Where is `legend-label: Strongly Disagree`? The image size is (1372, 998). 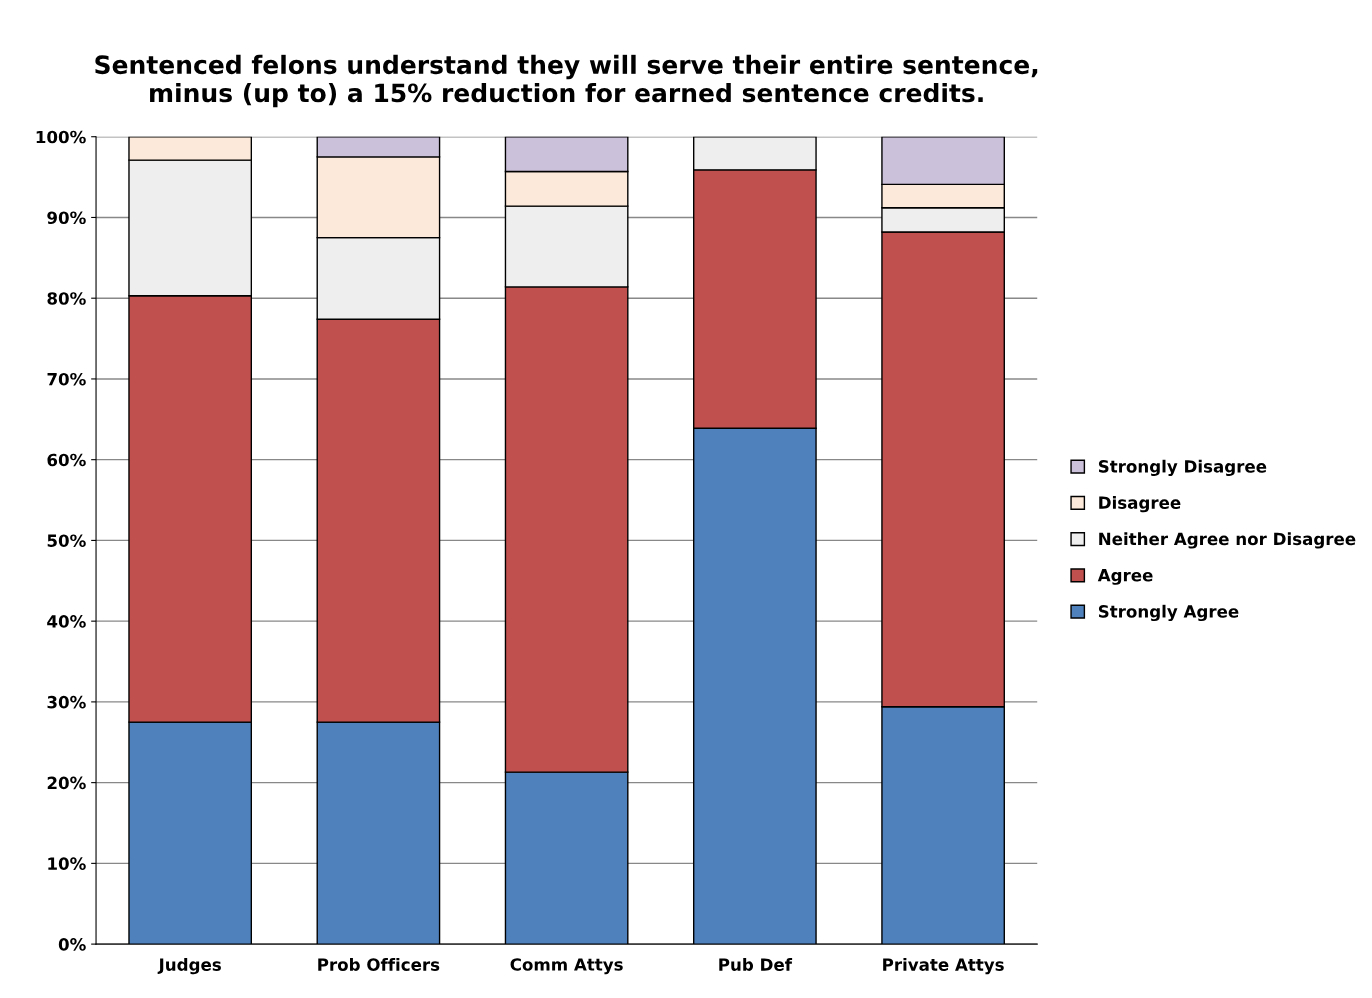
legend-label: Strongly Disagree is located at coordinates (1182, 468).